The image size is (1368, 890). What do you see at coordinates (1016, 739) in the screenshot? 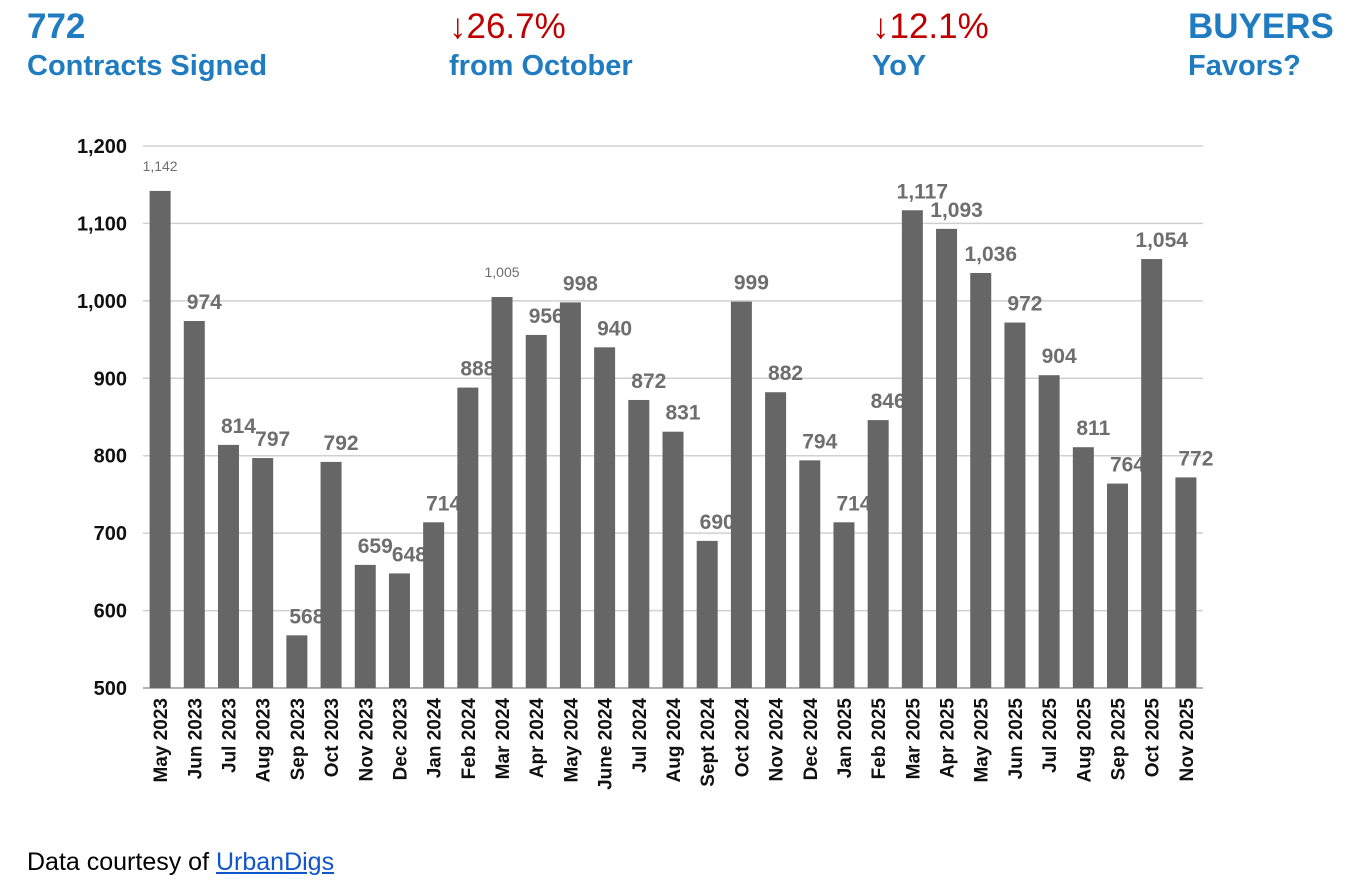
I see `category-label: Jun 2025` at bounding box center [1016, 739].